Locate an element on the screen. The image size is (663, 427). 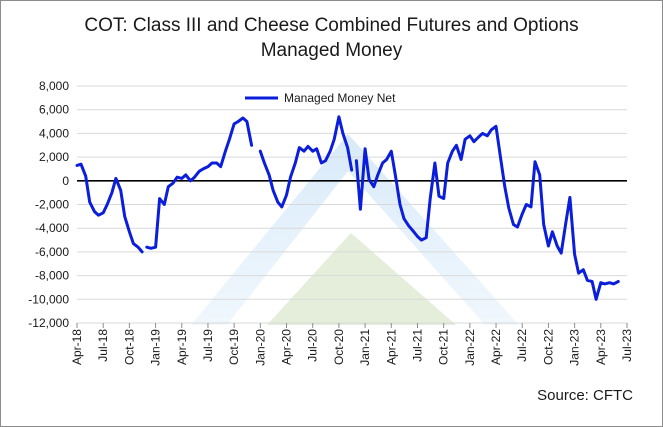
legend-label: Managed Money Net is located at coordinates (340, 98).